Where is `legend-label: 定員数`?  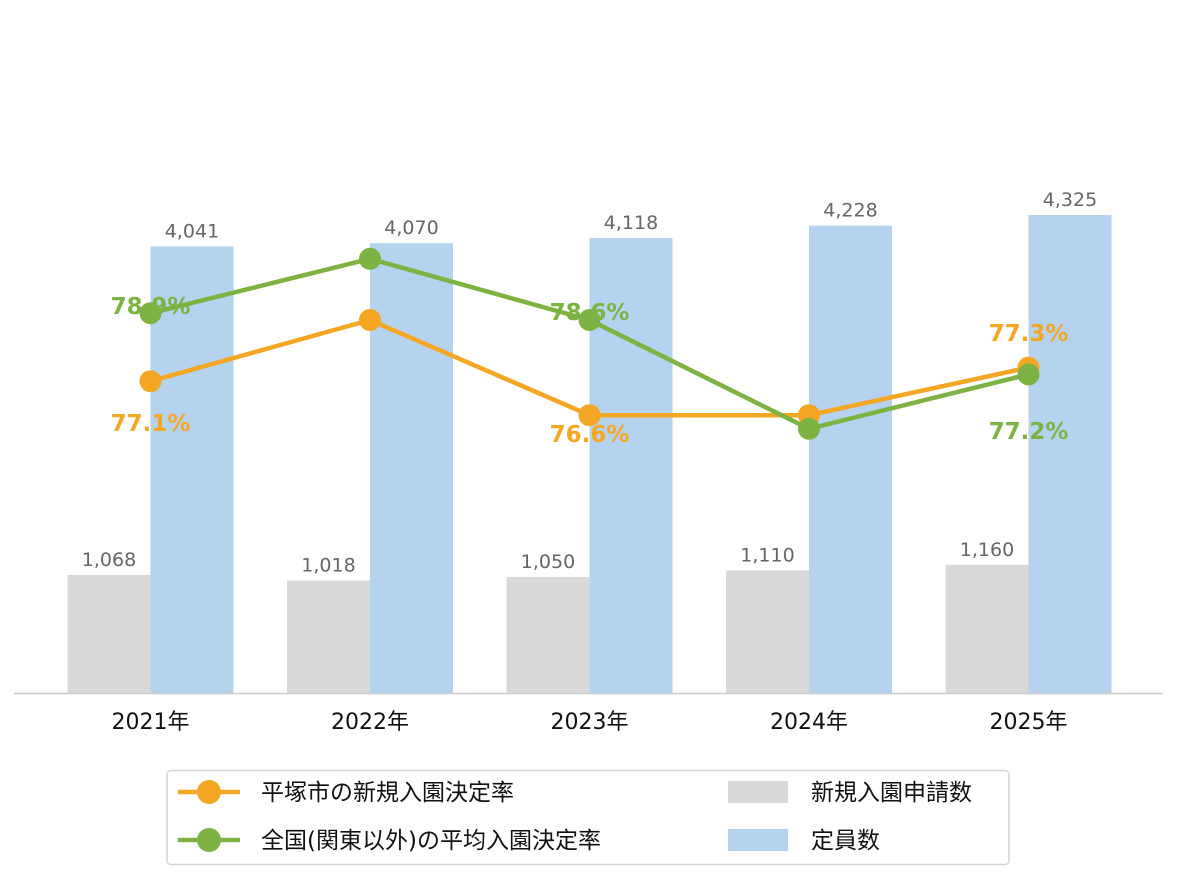 legend-label: 定員数 is located at coordinates (845, 841).